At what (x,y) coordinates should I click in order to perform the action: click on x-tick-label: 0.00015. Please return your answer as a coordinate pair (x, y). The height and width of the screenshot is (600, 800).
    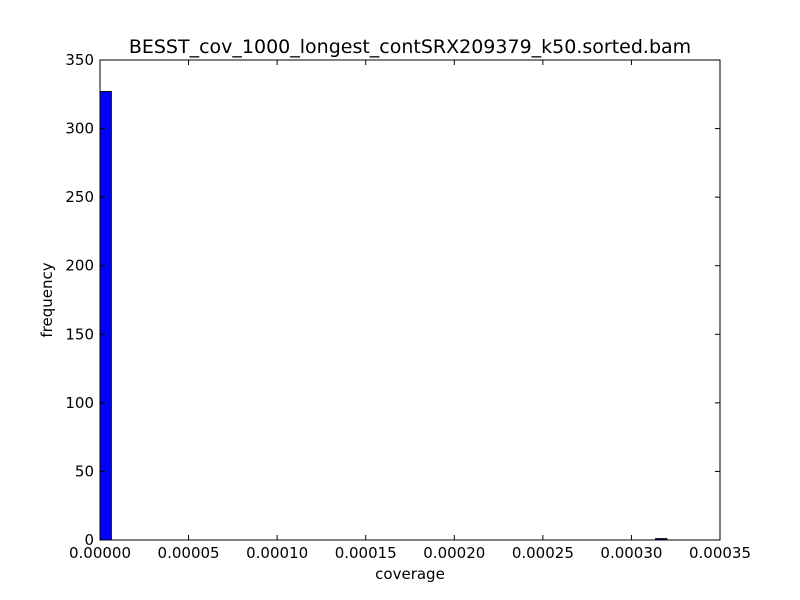
    Looking at the image, I should click on (366, 553).